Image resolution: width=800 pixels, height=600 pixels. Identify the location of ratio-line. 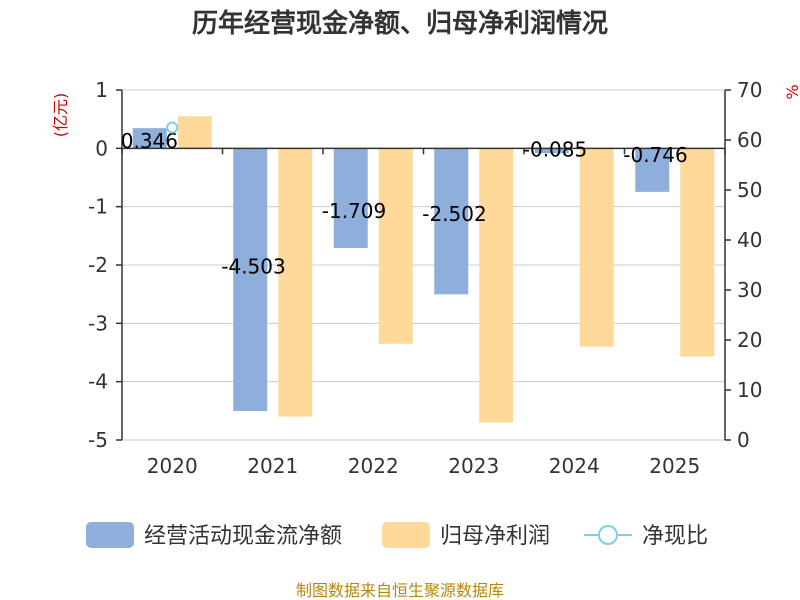
(172, 127).